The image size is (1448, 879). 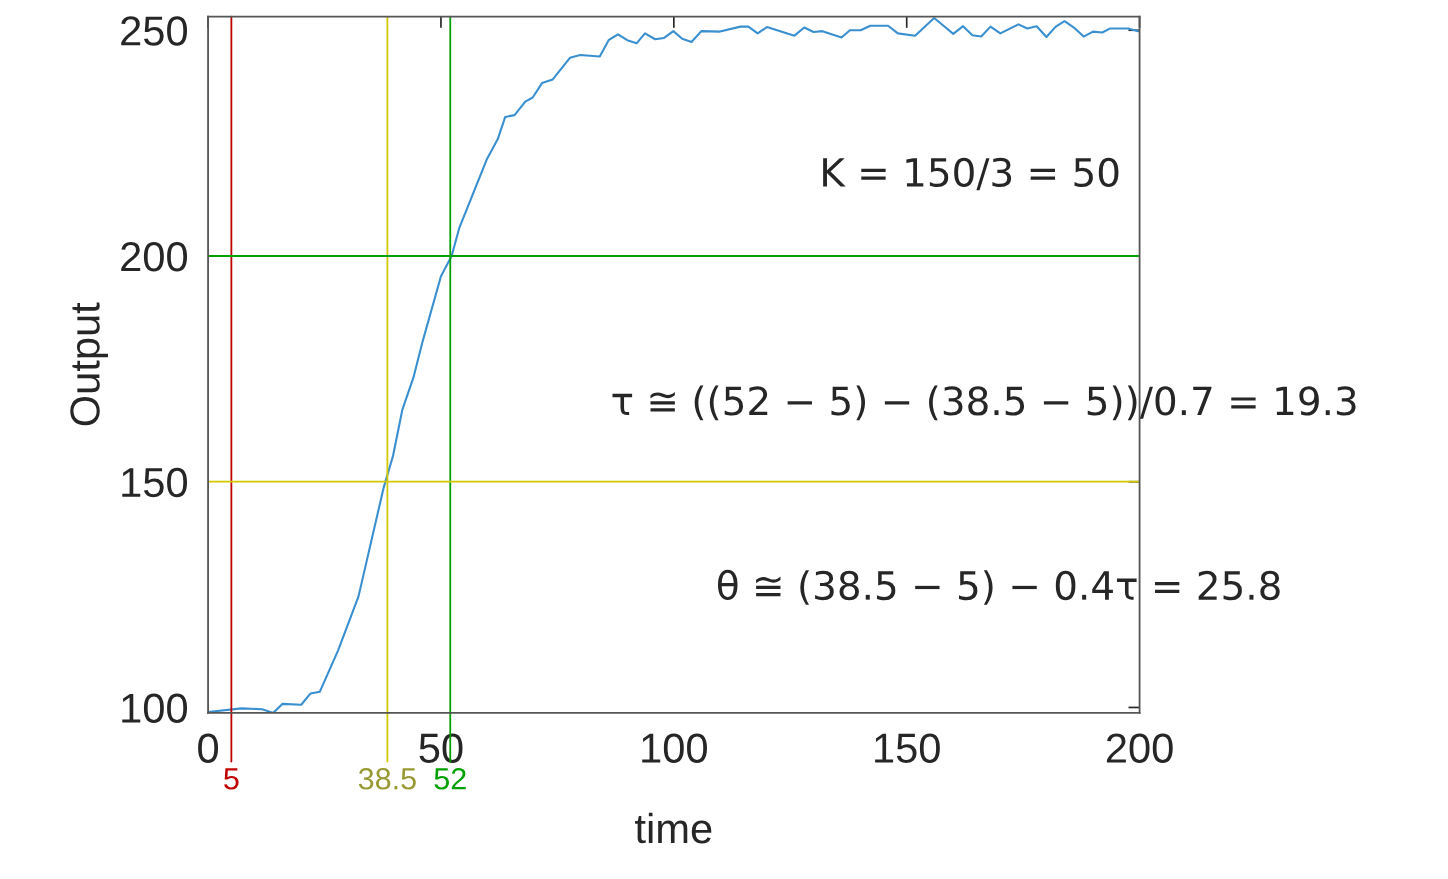 What do you see at coordinates (387, 778) in the screenshot?
I see `ref-line-label: 38.5` at bounding box center [387, 778].